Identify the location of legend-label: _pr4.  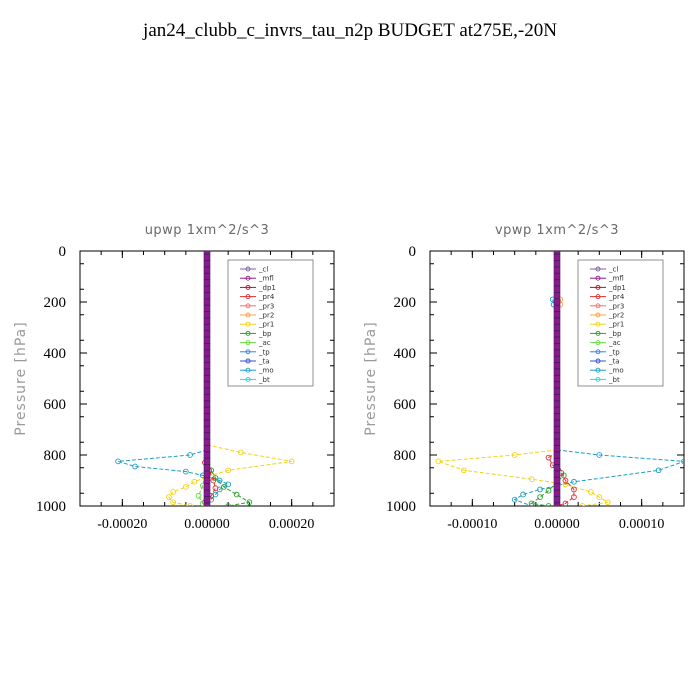
(616, 297).